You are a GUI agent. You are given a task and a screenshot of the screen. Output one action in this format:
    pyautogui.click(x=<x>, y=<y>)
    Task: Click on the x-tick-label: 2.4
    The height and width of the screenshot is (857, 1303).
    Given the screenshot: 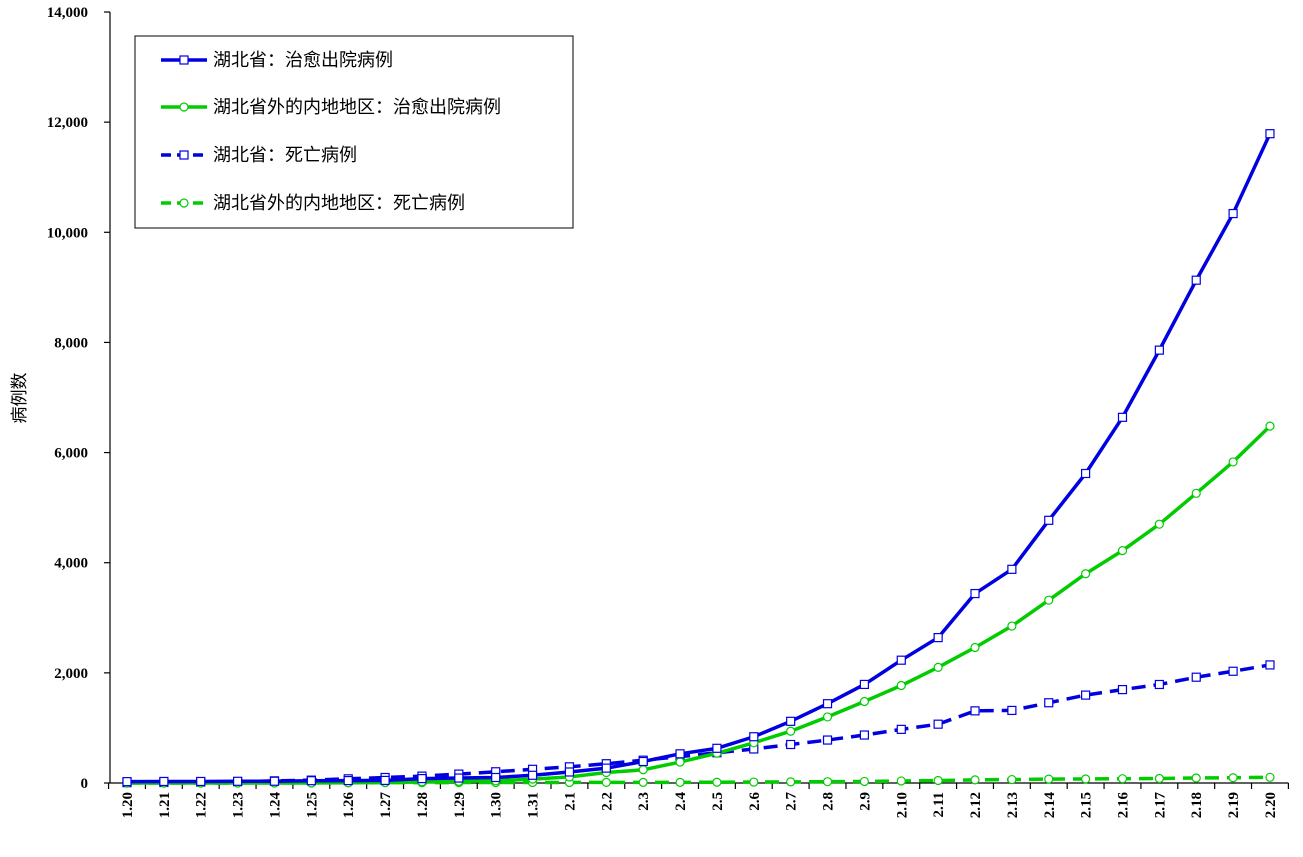 What is the action you would take?
    pyautogui.click(x=681, y=801)
    